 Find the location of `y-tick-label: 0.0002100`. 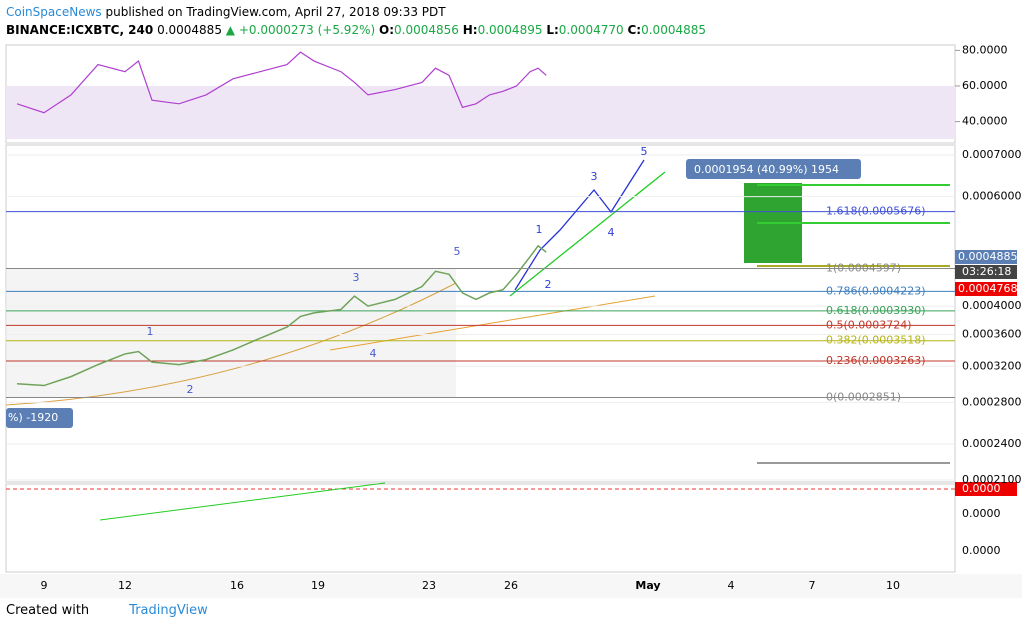

y-tick-label: 0.0002100 is located at coordinates (992, 479).